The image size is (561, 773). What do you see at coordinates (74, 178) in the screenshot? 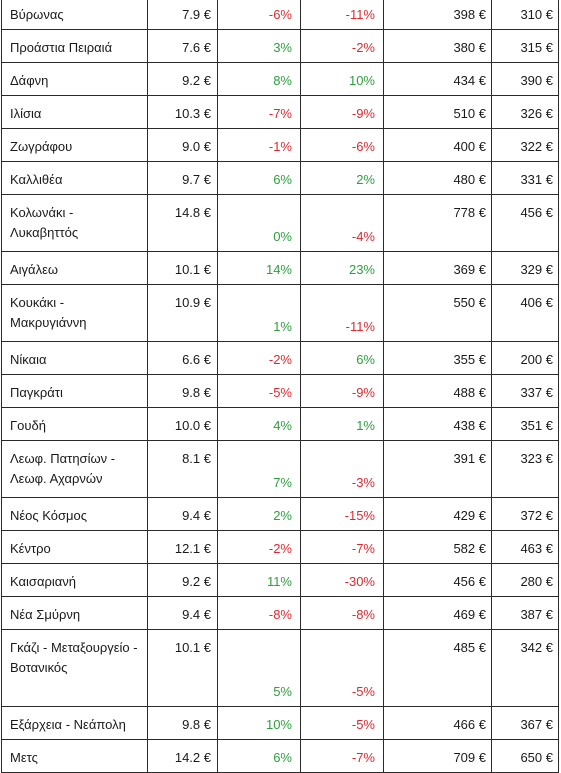
I see `area-cell: Καλλιθέα` at bounding box center [74, 178].